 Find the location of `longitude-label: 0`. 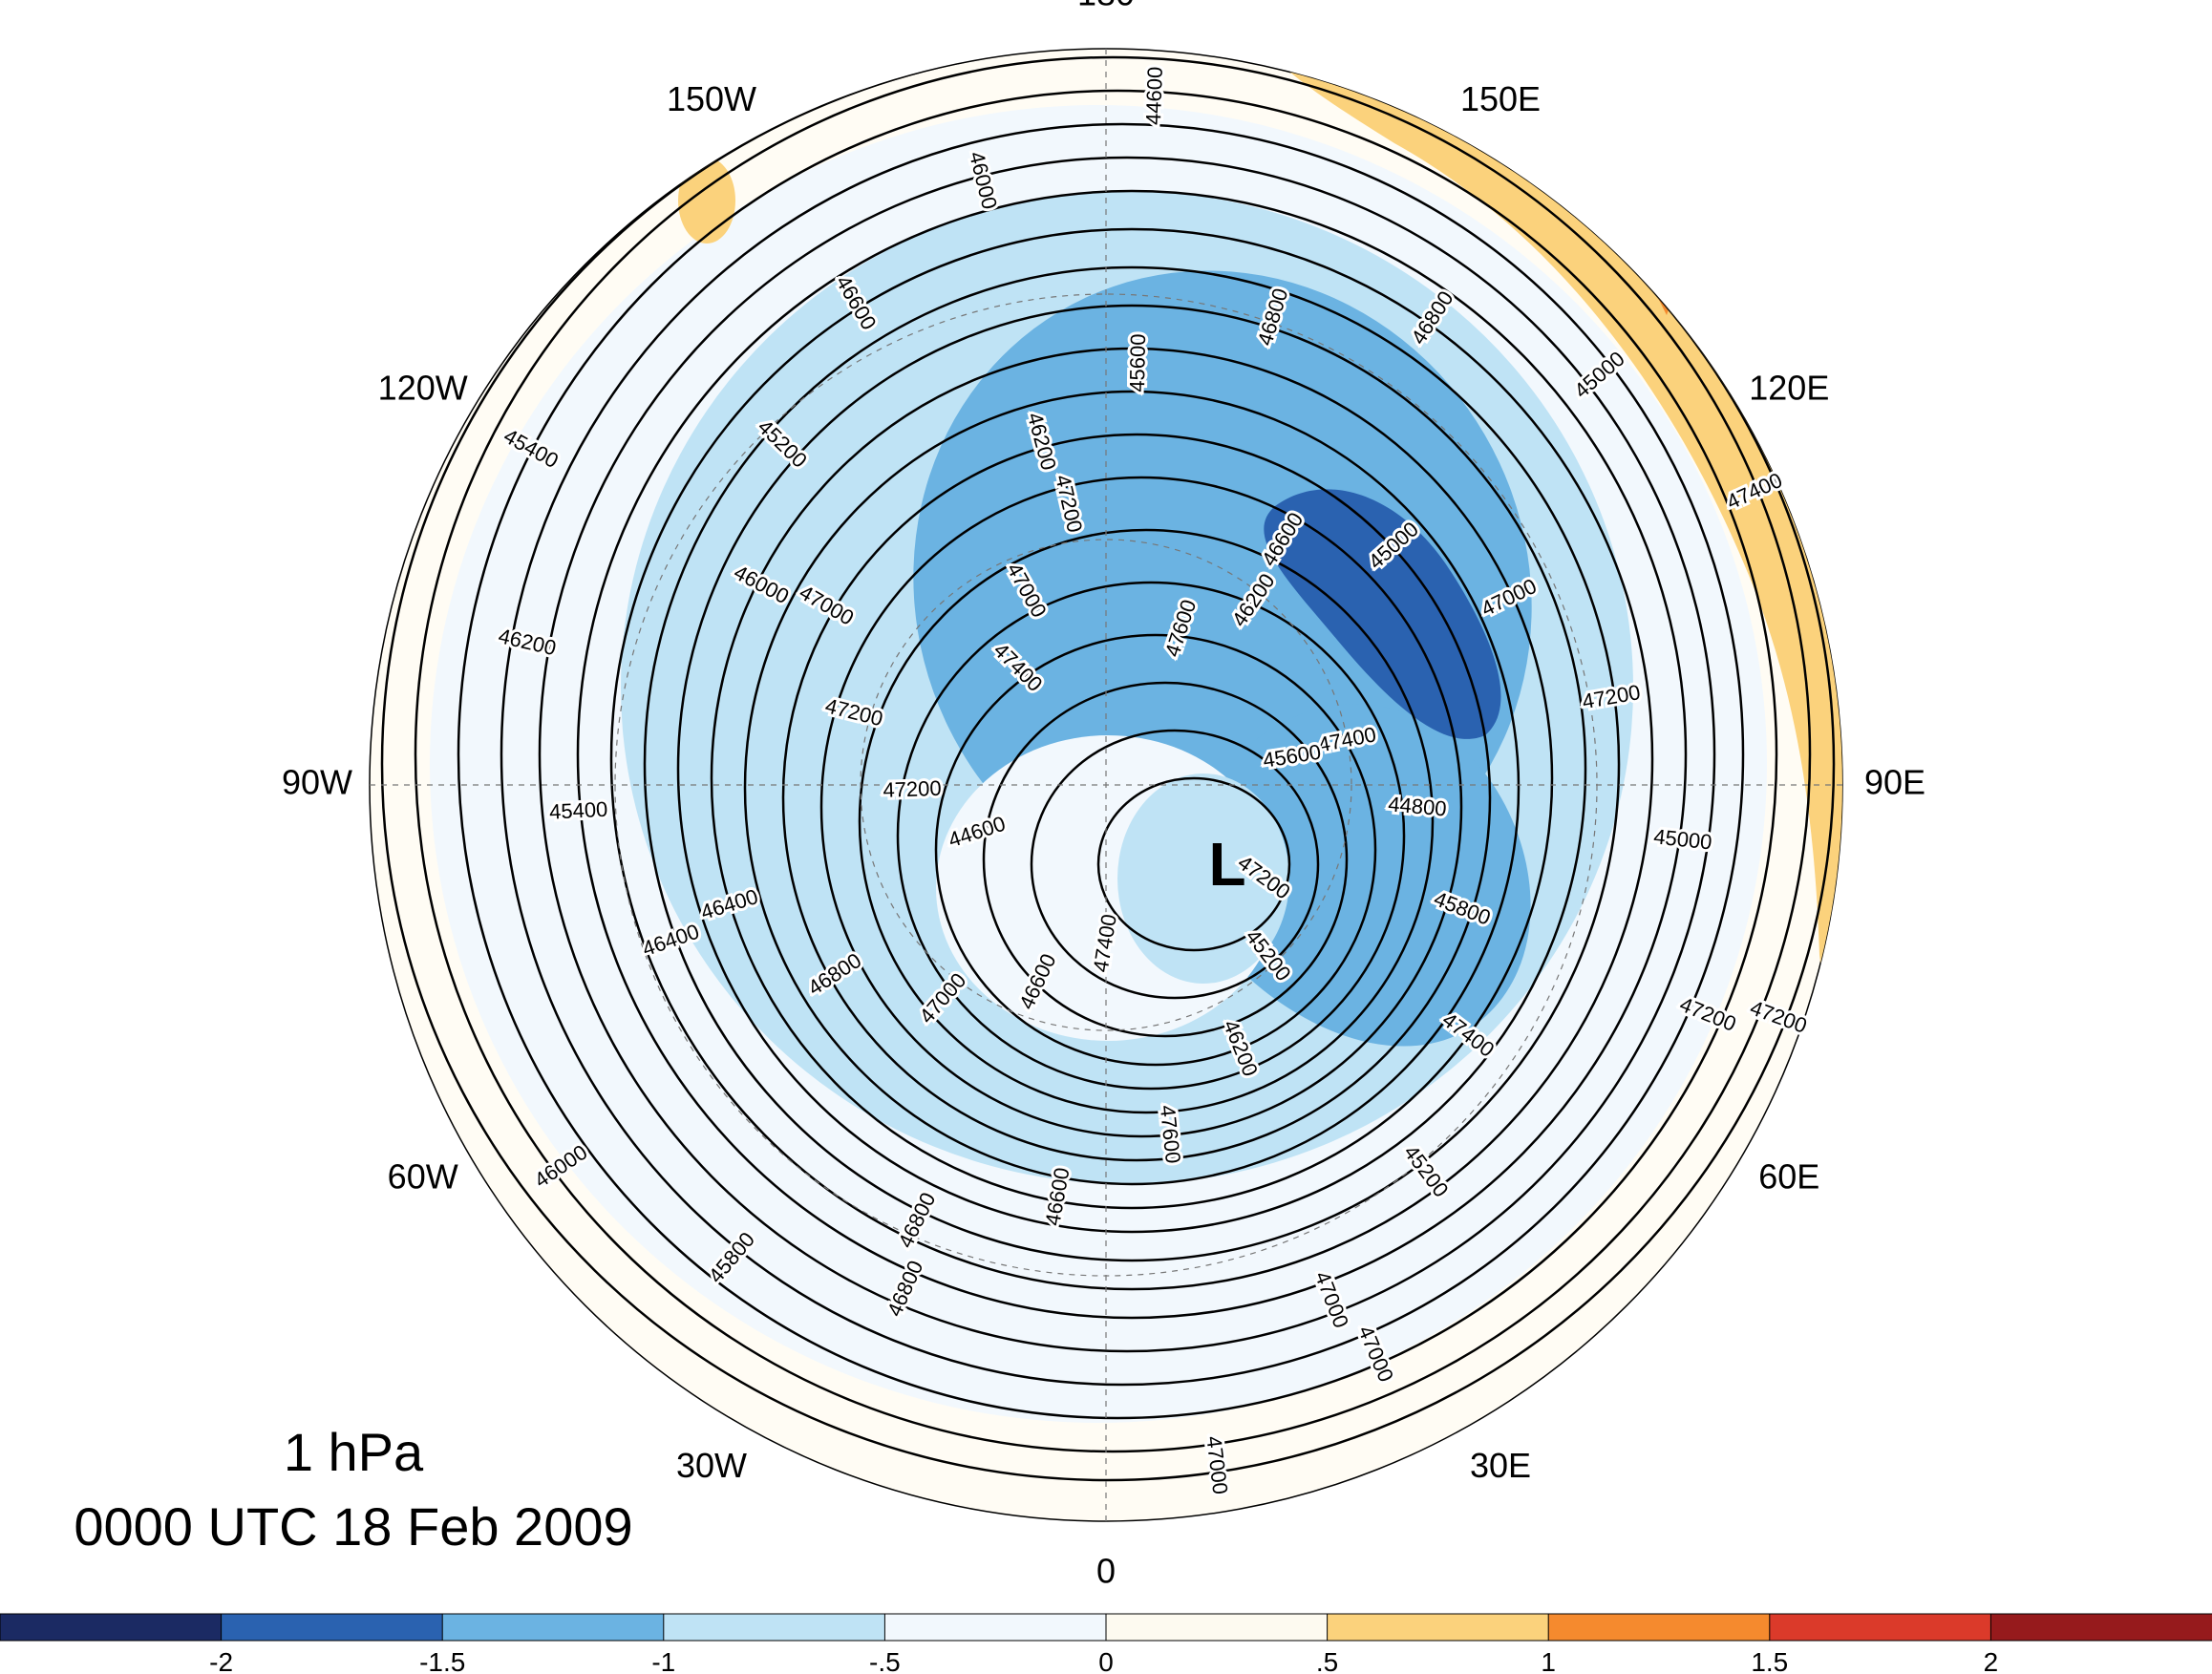

longitude-label: 0 is located at coordinates (1106, 1571).